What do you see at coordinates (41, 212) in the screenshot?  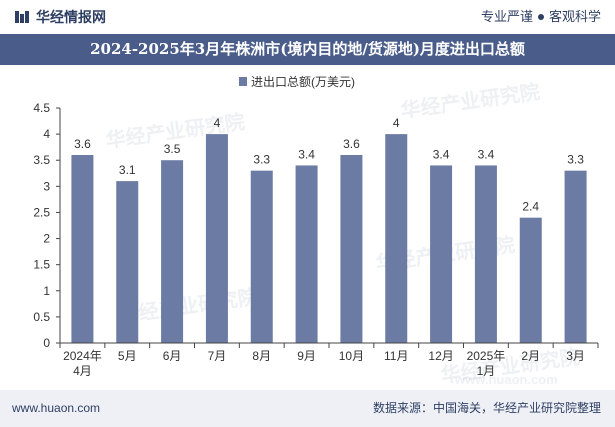 I see `y-tick-label: 2.5` at bounding box center [41, 212].